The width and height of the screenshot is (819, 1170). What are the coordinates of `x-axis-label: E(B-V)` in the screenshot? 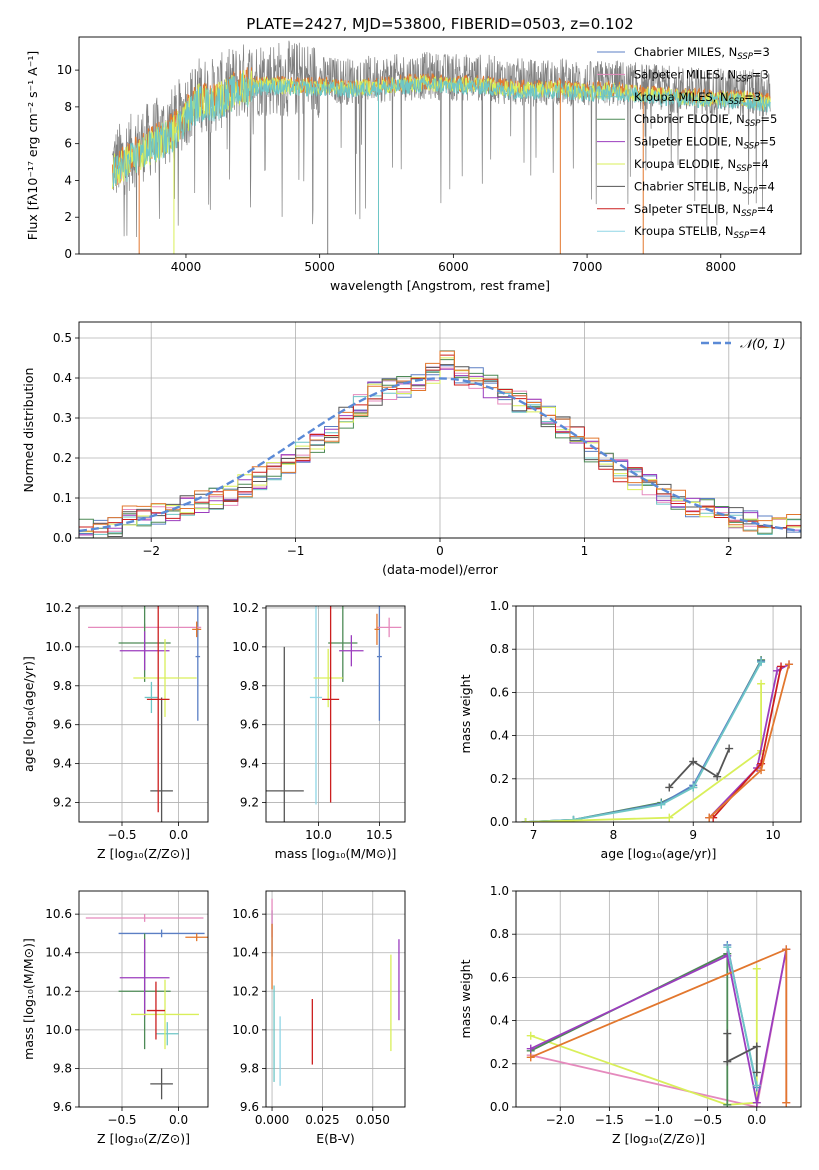 It's located at (335, 1138).